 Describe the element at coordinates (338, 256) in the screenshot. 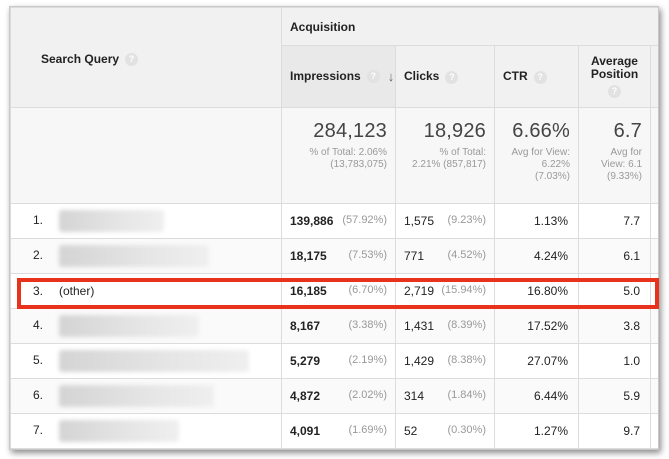

I see `impressions-cell: 18,175 (7.53%)` at that location.